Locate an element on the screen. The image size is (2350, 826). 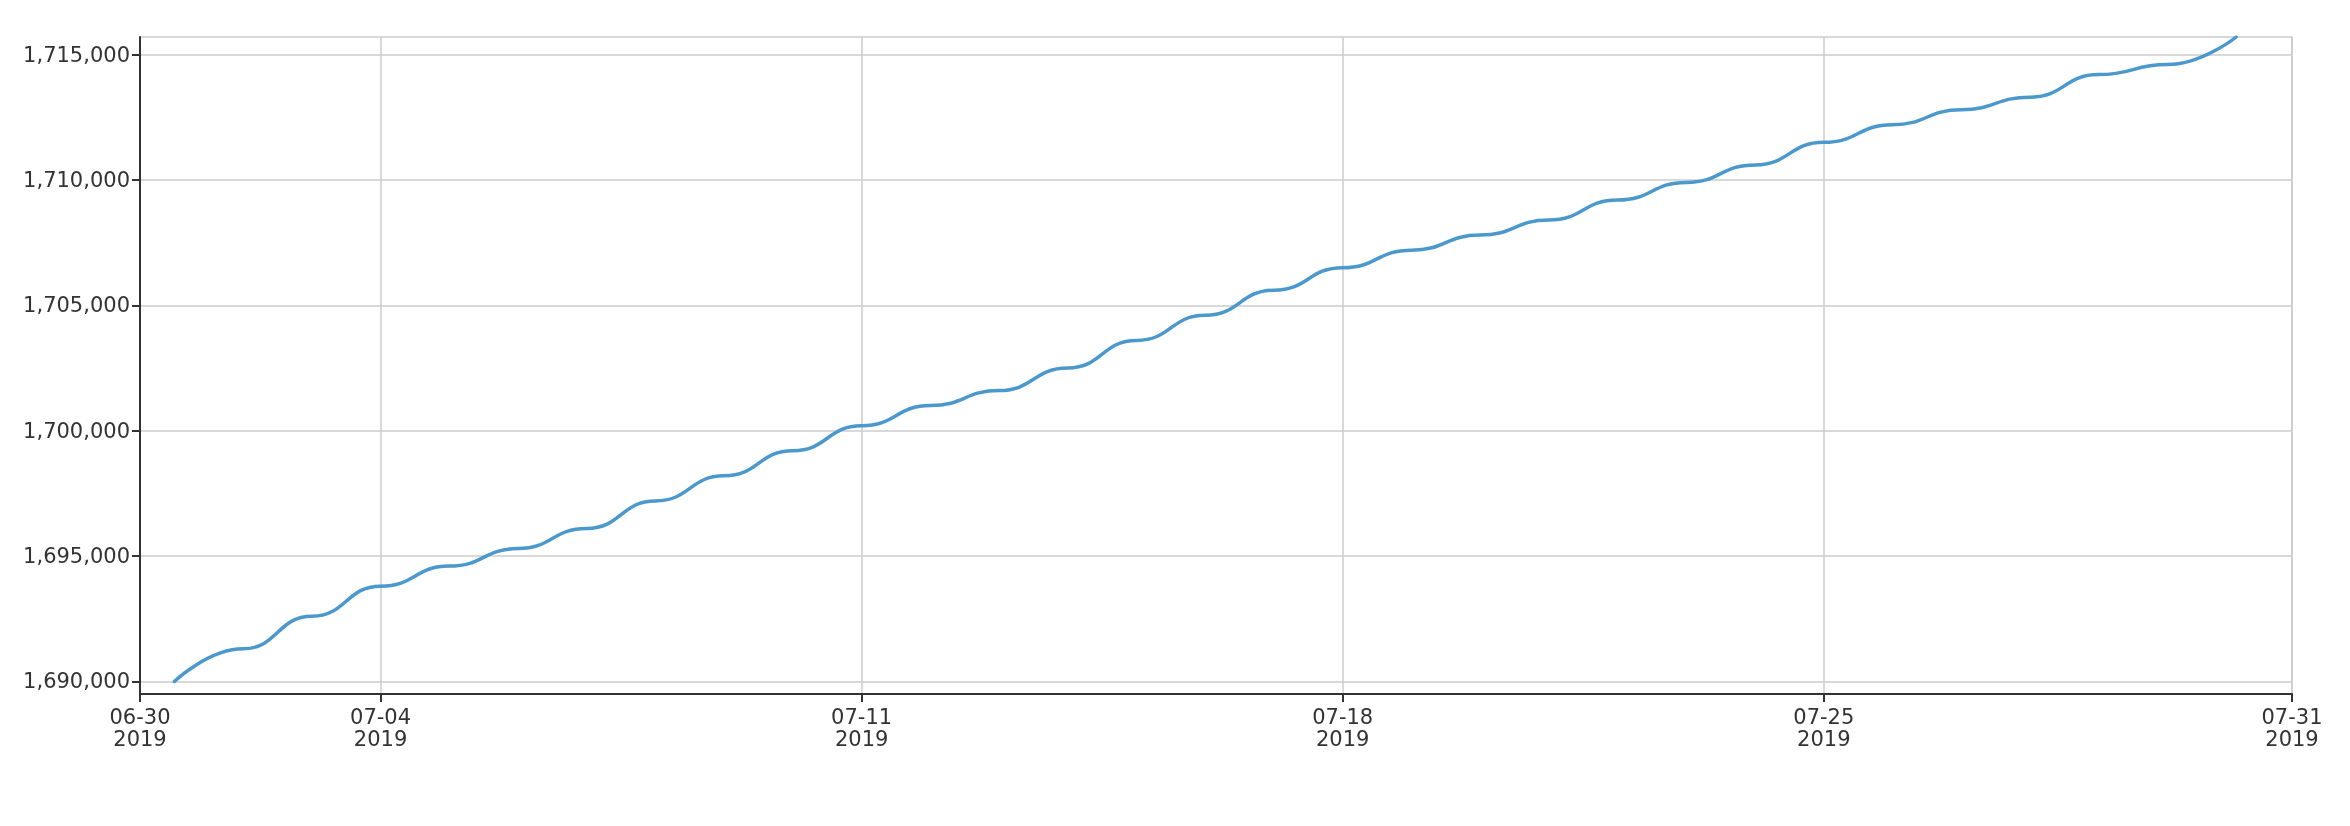
y-tick-label: 1,715,000 is located at coordinates (76, 54).